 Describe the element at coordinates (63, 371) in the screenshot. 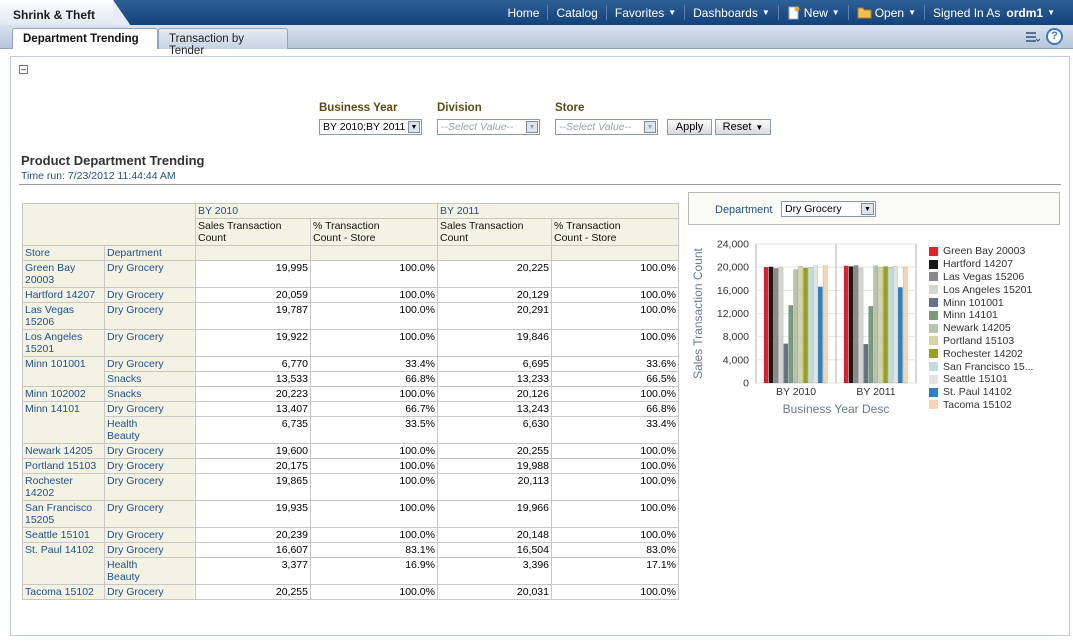

I see `store-cell: Minn 101001` at that location.